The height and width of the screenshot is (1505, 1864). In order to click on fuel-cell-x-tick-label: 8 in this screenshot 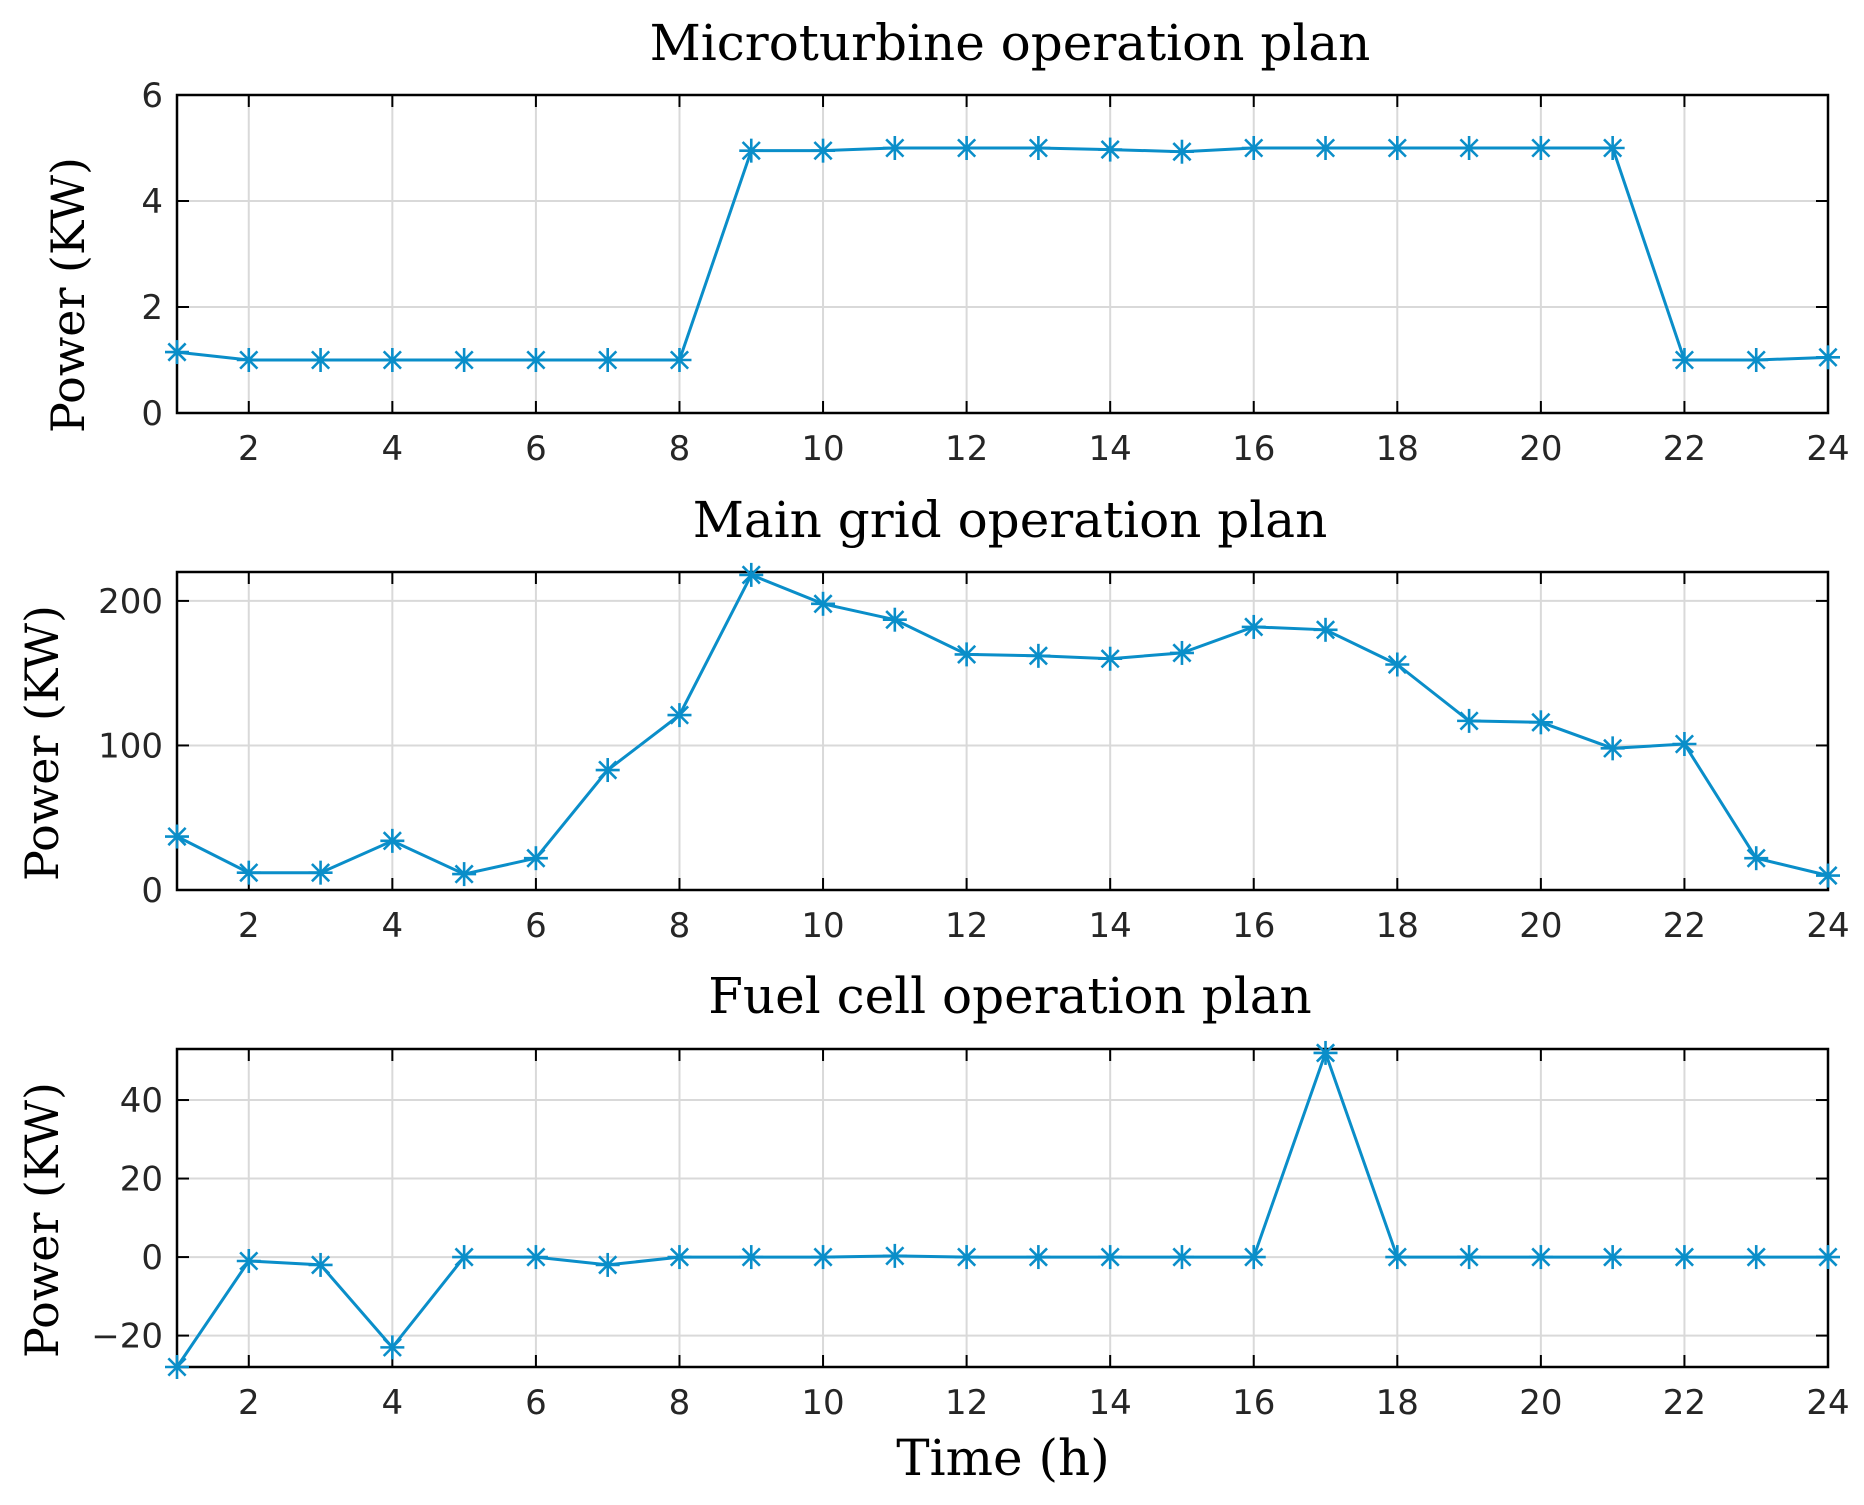, I will do `click(680, 1403)`.